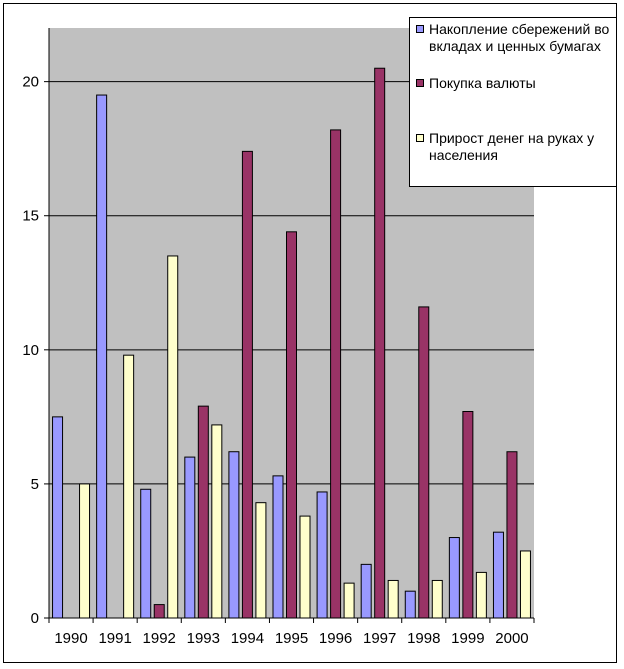  I want to click on bar-series-3-1991, so click(129, 486).